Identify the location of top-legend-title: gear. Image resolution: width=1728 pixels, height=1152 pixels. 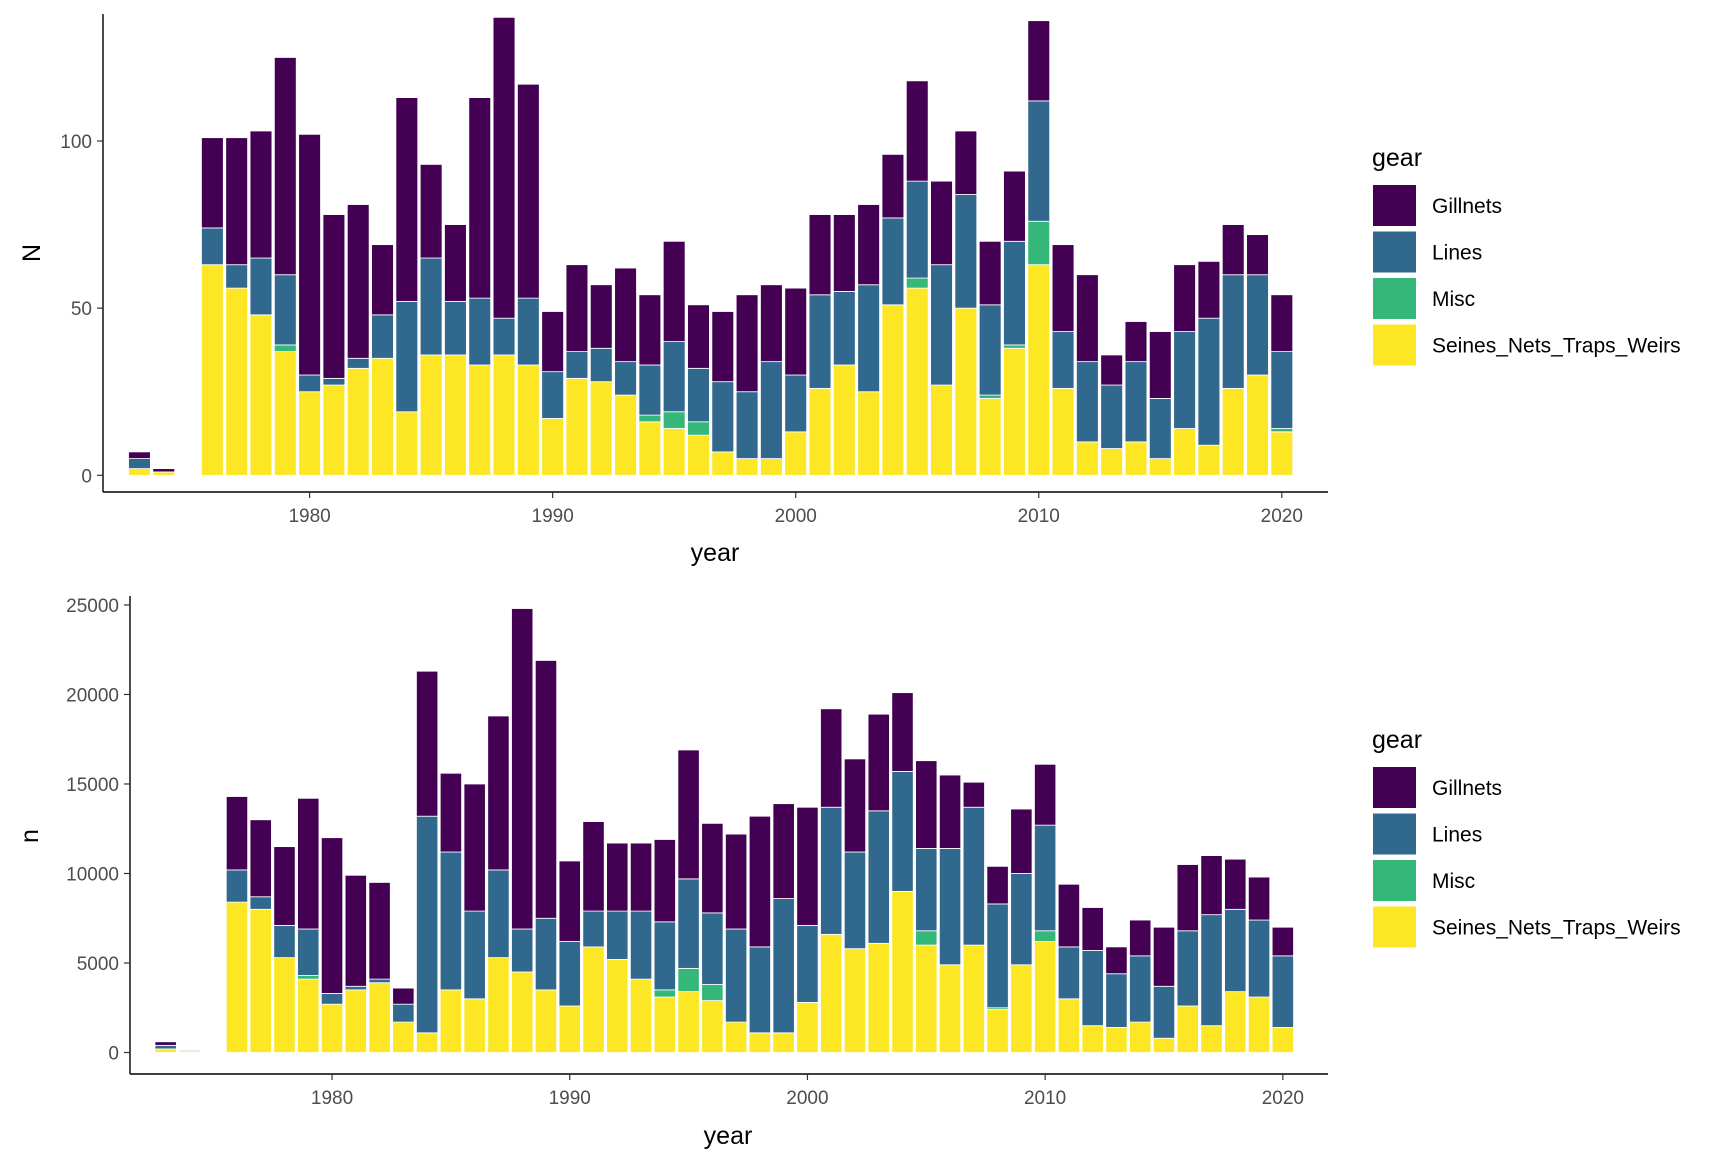
(1397, 158).